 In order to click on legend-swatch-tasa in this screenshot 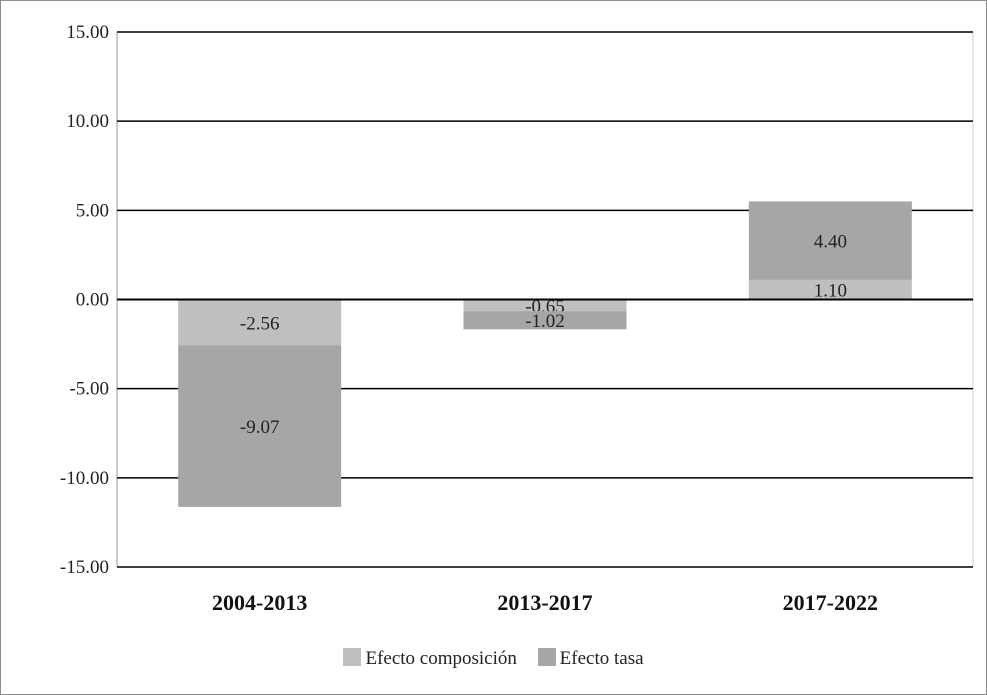, I will do `click(546, 657)`.